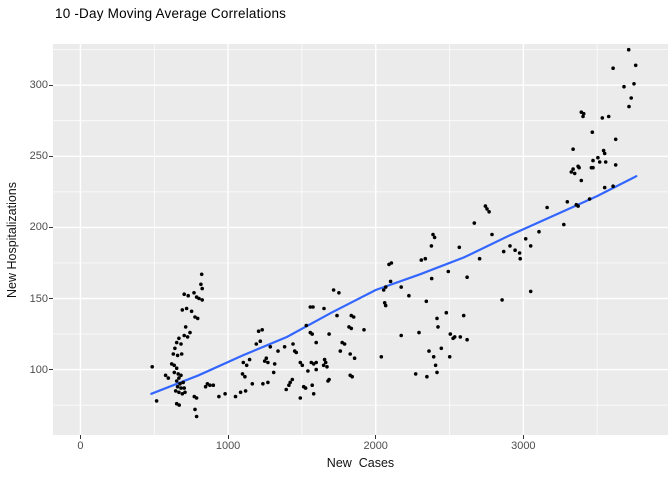 Image resolution: width=672 pixels, height=480 pixels. What do you see at coordinates (523, 446) in the screenshot?
I see `x-tick-label: 3000` at bounding box center [523, 446].